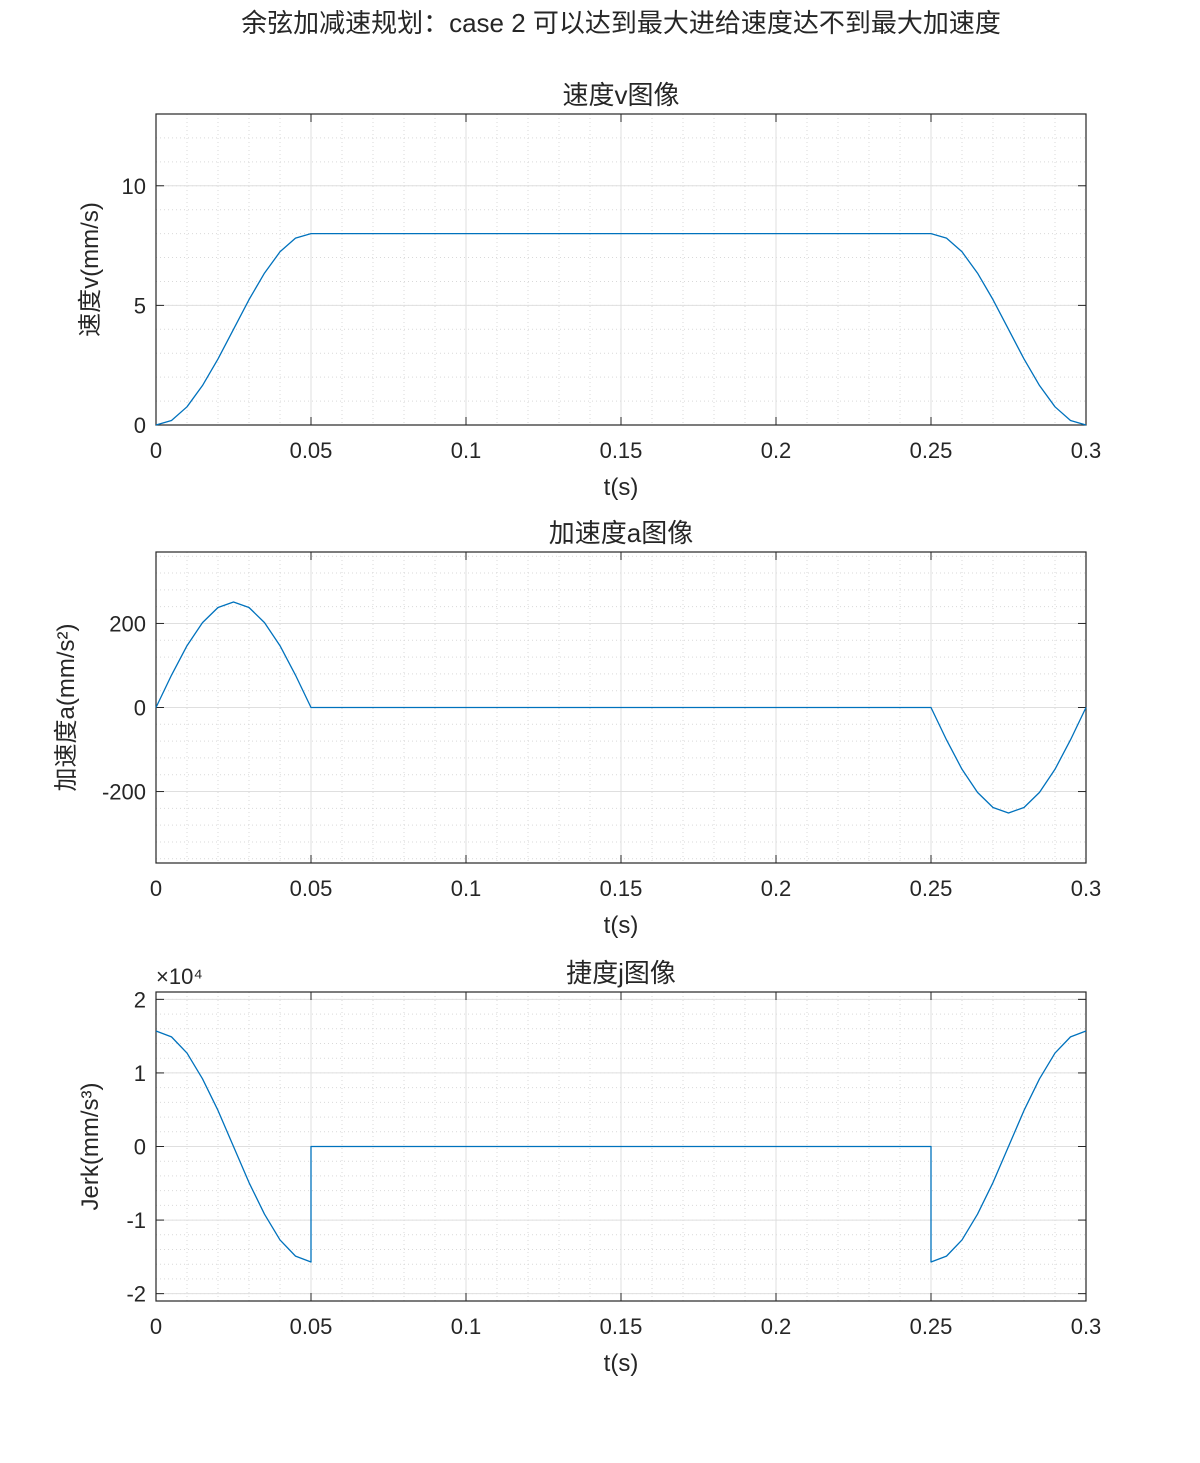 The image size is (1200, 1463). Describe the element at coordinates (124, 792) in the screenshot. I see `y-tick-label: -200` at that location.